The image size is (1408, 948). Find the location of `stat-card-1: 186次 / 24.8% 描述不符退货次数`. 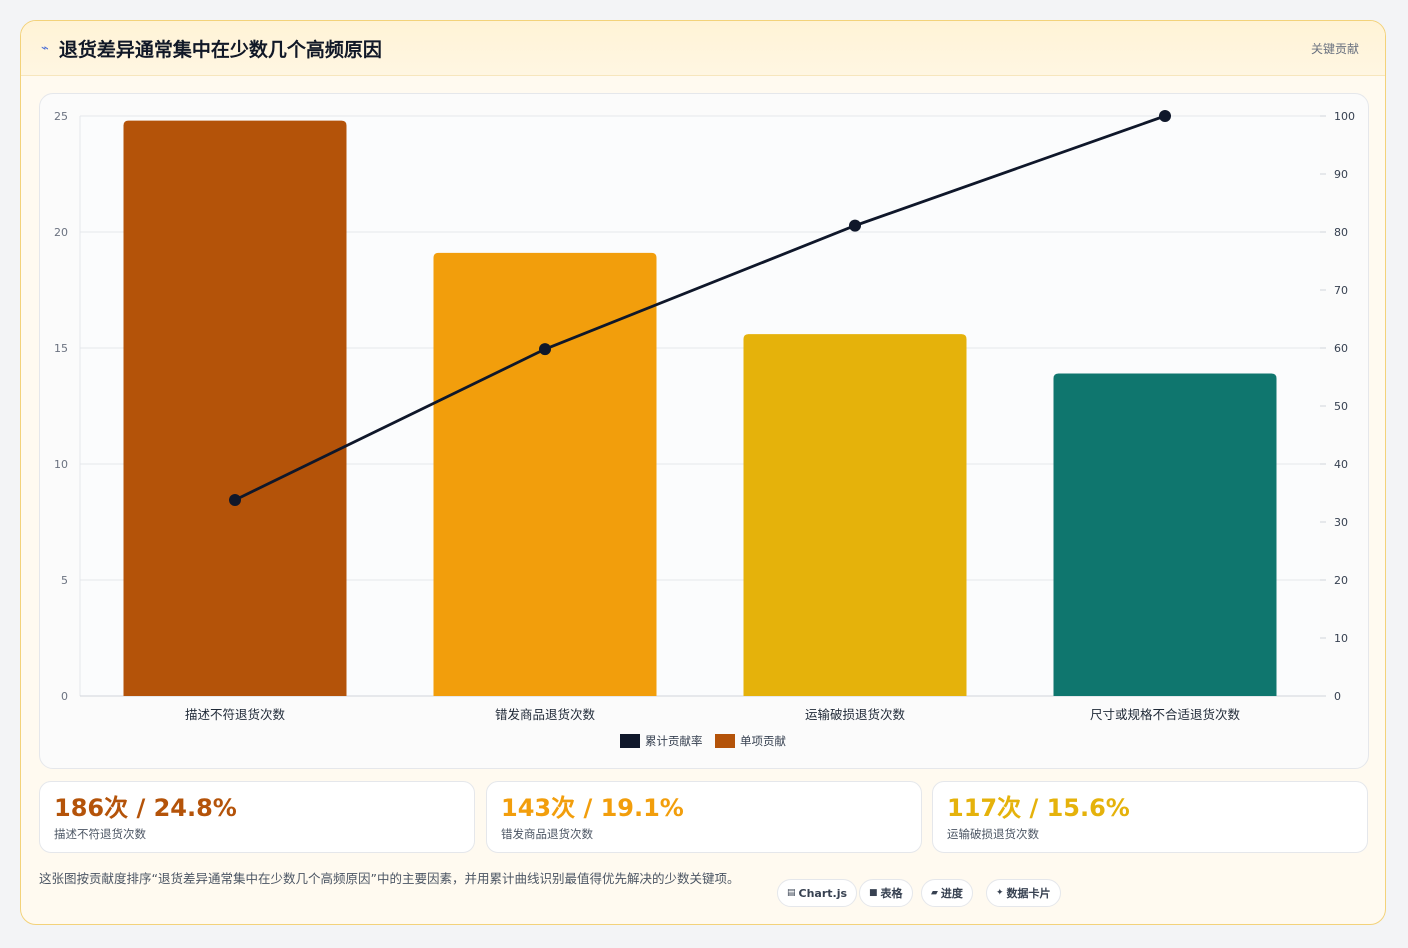

stat-card-1: 186次 / 24.8% 描述不符退货次数 is located at coordinates (257, 817).